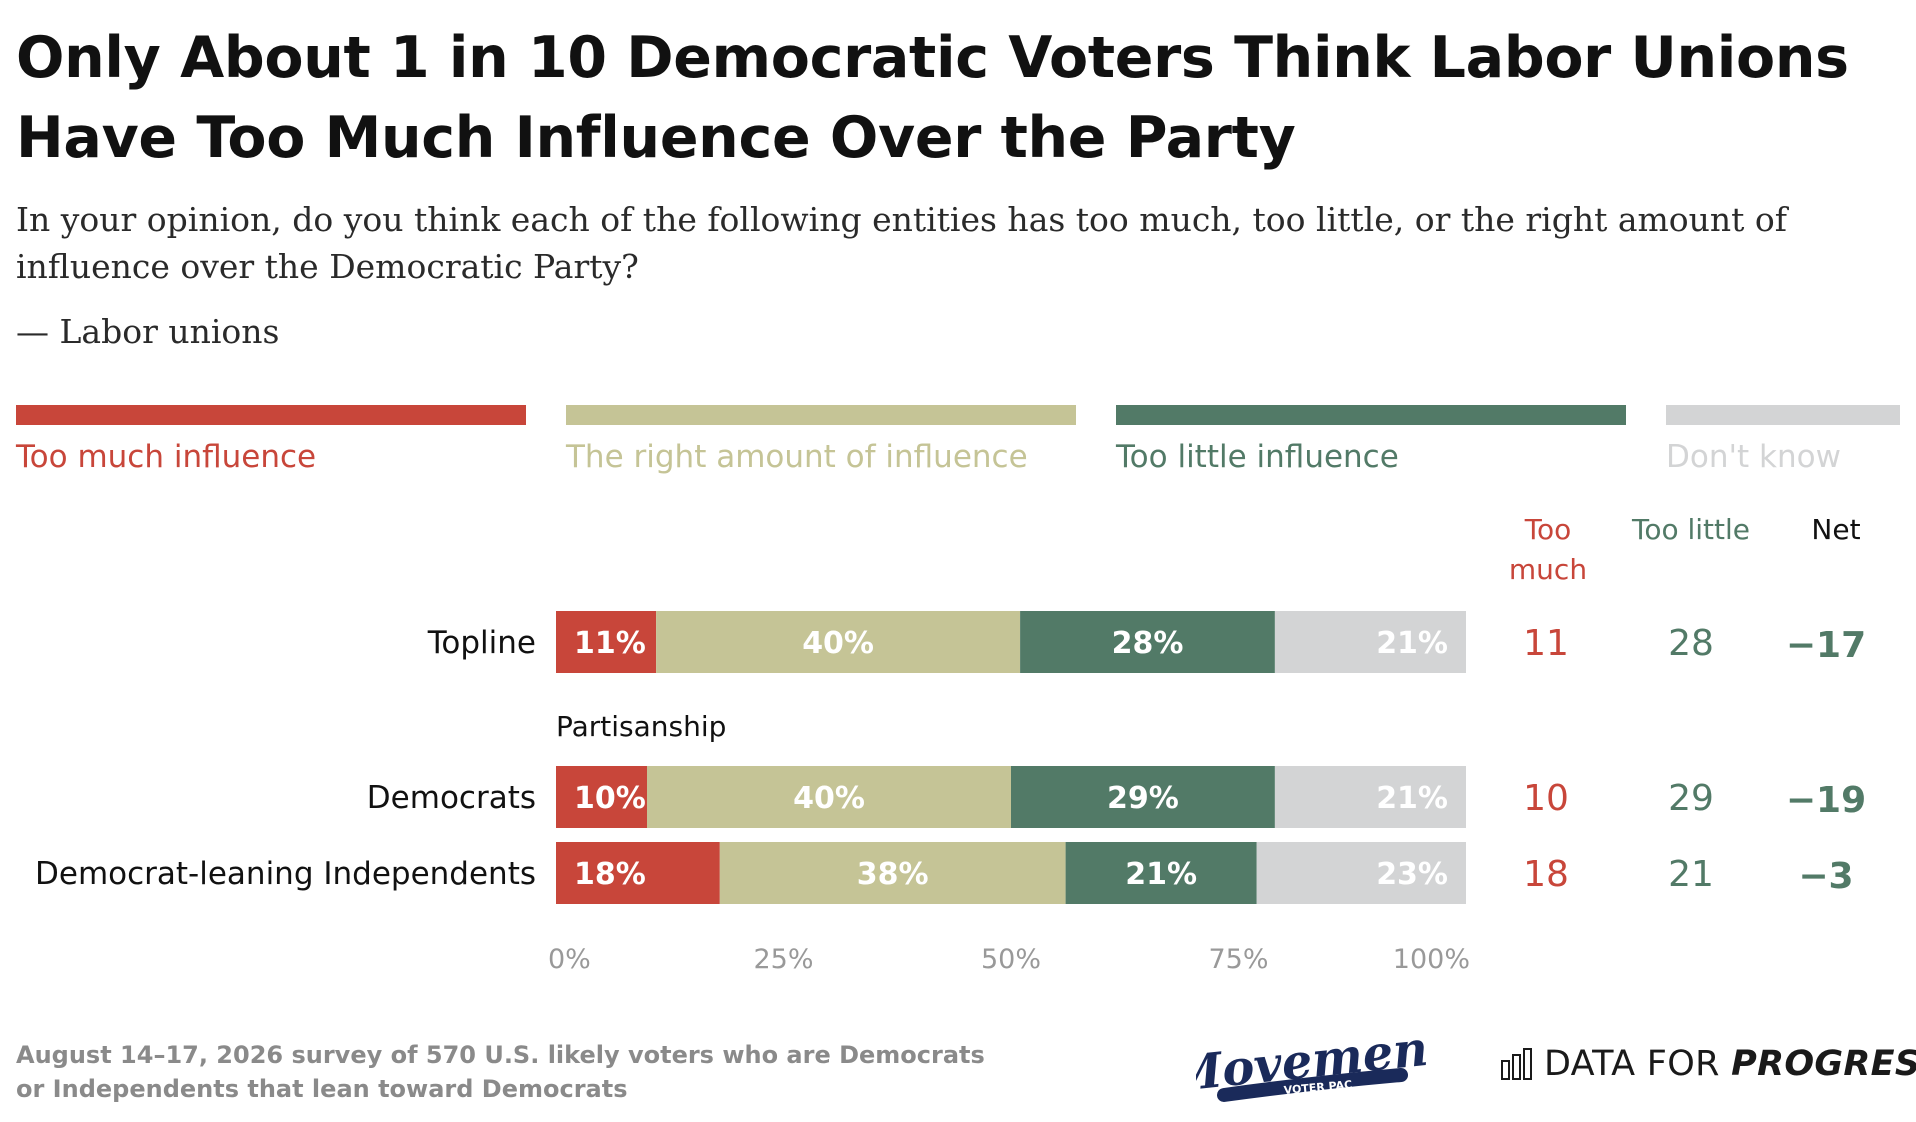 This screenshot has height=1122, width=1916. Describe the element at coordinates (1308, 1069) in the screenshot. I see `movement-logo: Movement VOTER PAC` at that location.